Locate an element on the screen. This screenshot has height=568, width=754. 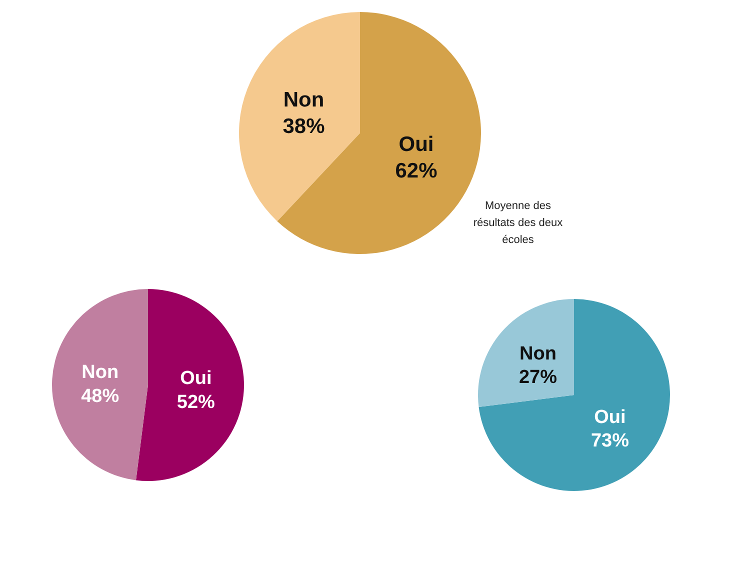
data-label: 27% is located at coordinates (538, 377).